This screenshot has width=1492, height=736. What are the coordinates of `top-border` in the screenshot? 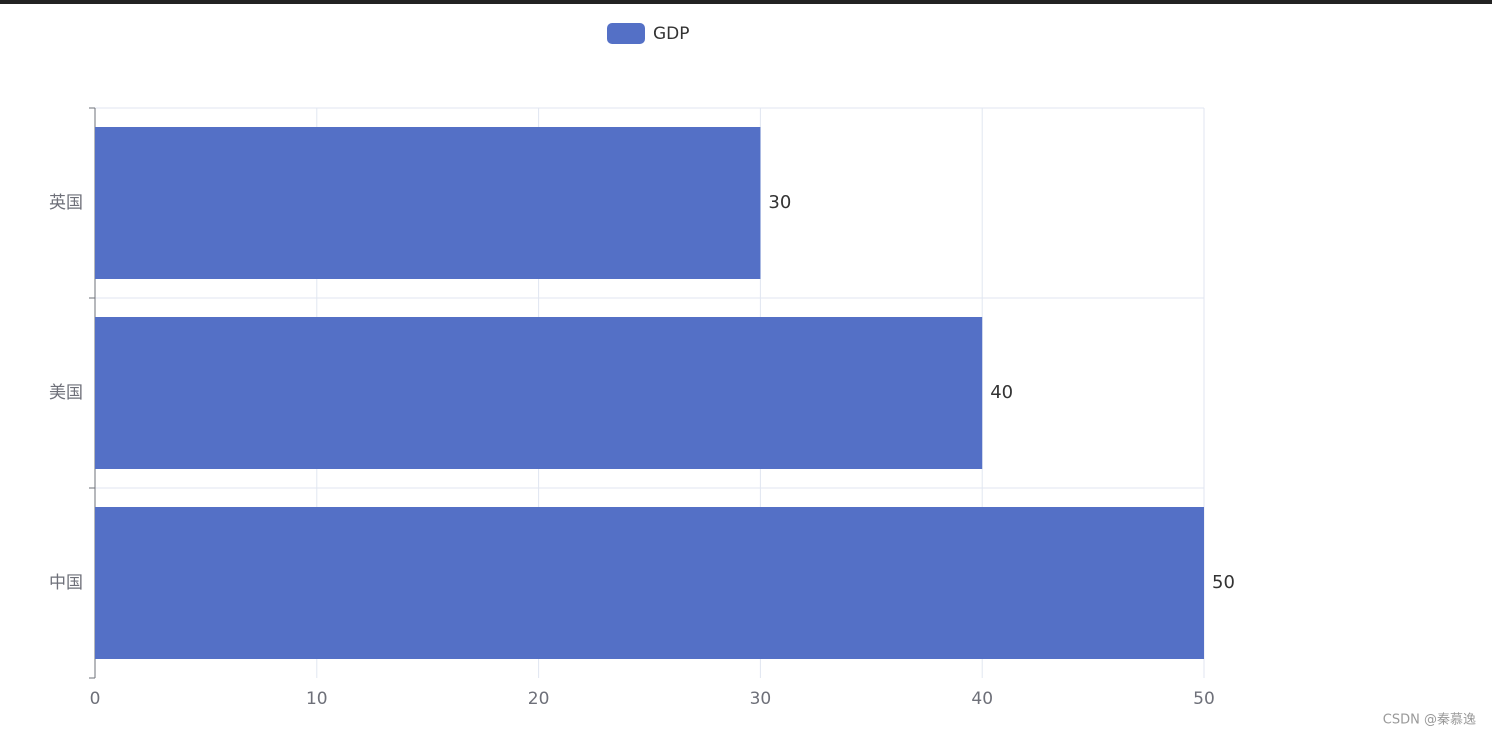 It's located at (746, 2).